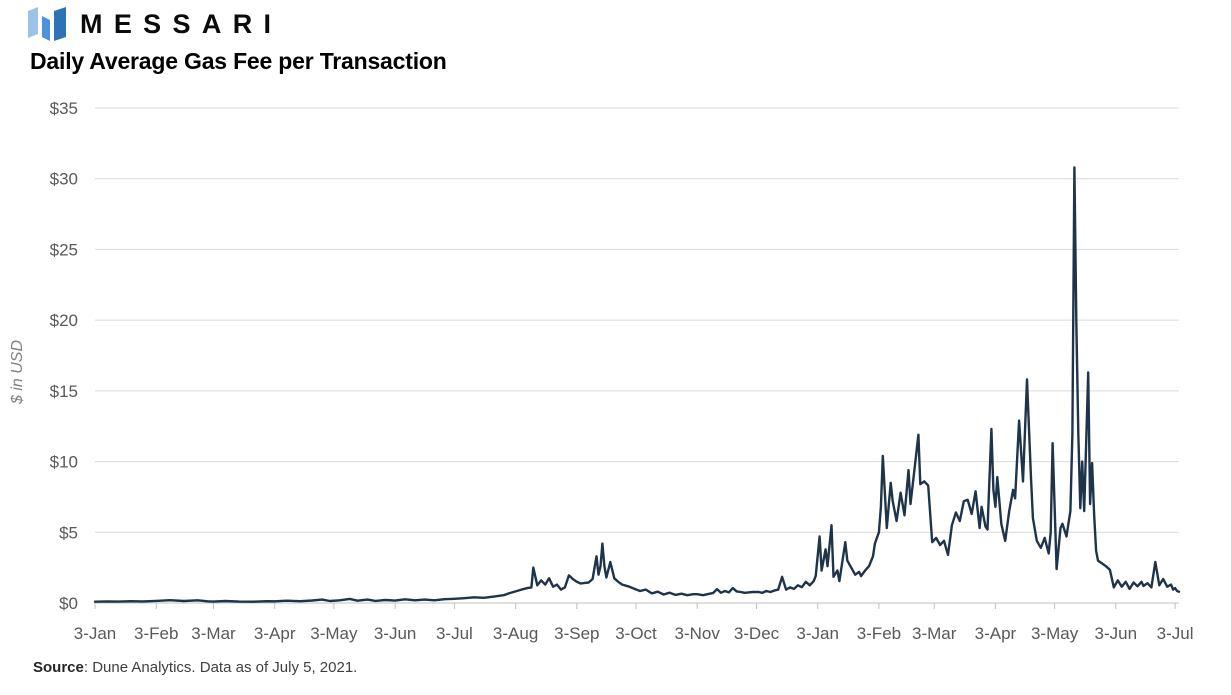 This screenshot has width=1231, height=695. What do you see at coordinates (68, 532) in the screenshot?
I see `y-tick-label: $5` at bounding box center [68, 532].